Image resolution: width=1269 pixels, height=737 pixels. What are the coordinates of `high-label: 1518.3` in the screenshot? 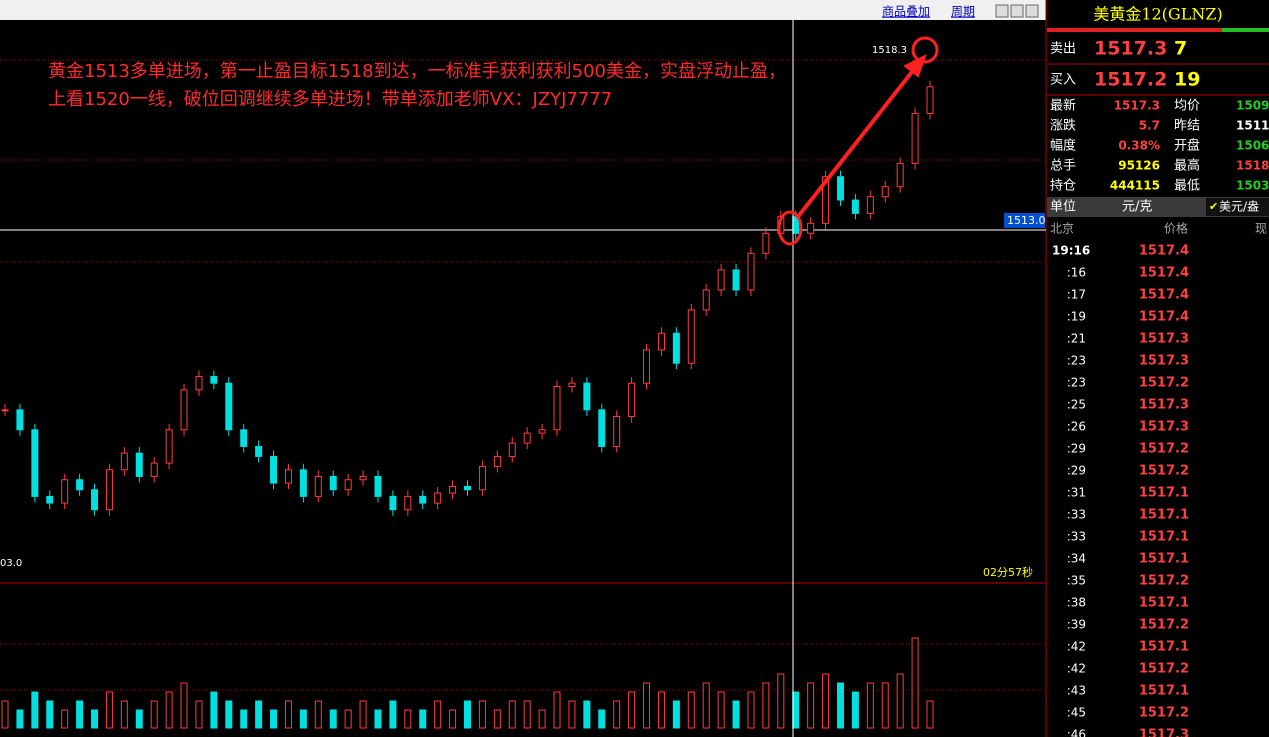 It's located at (889, 50).